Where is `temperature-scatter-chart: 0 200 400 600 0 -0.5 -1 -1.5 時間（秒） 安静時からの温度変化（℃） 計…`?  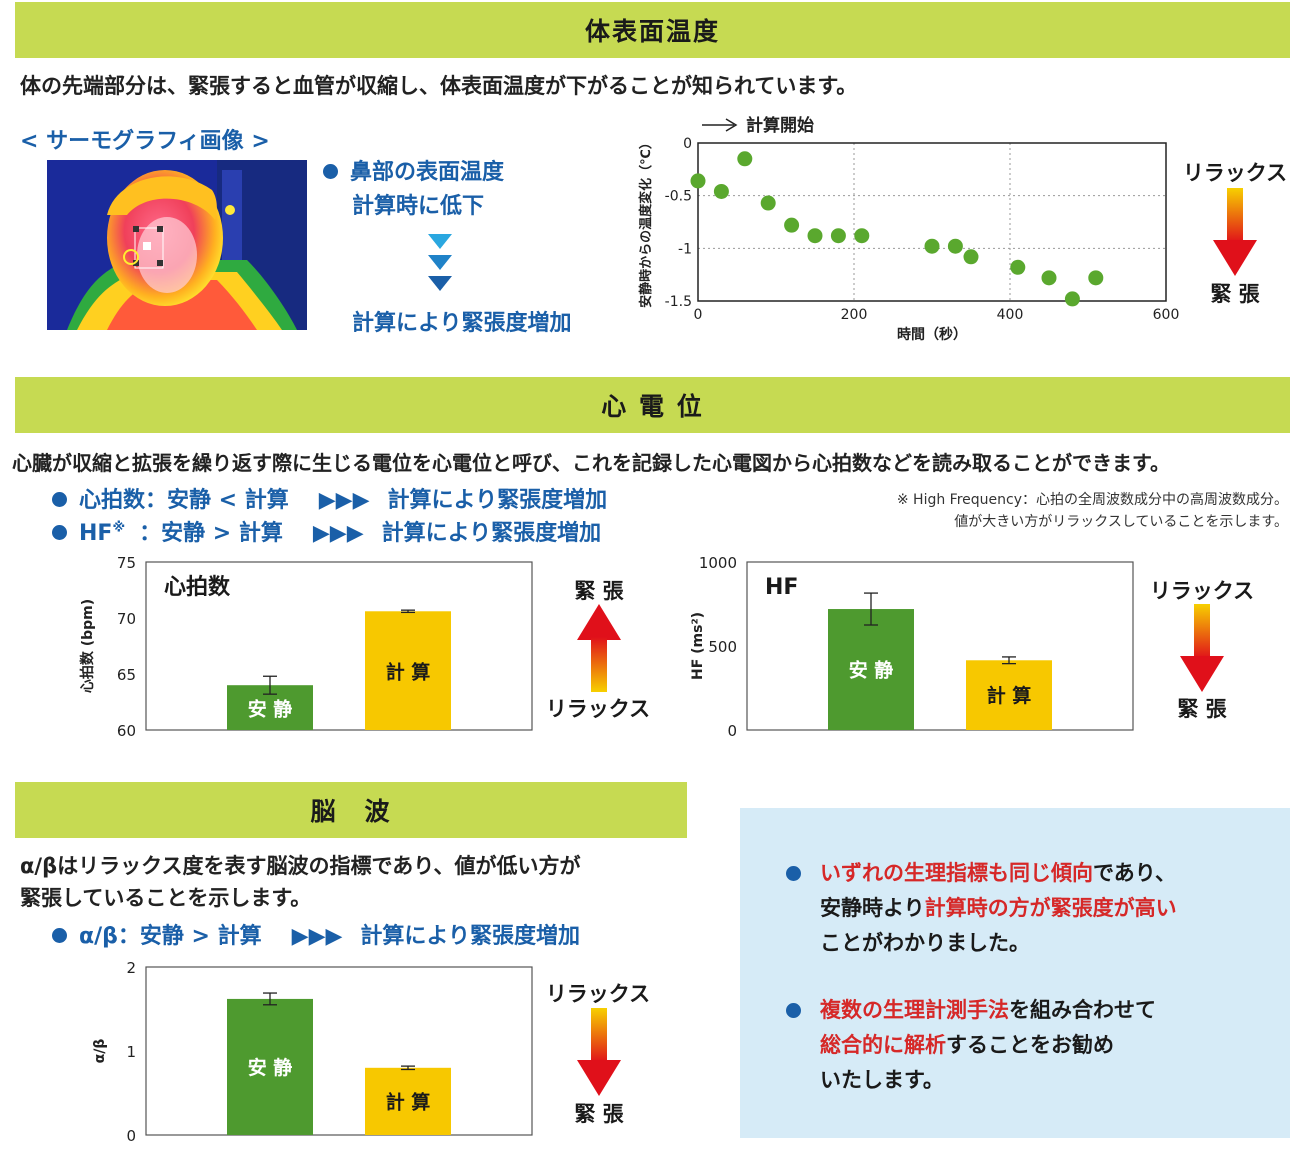
temperature-scatter-chart: 0 200 400 600 0 -0.5 -1 -1.5 時間（秒） 安静時からの温度変化（℃） 計… is located at coordinates (908, 229).